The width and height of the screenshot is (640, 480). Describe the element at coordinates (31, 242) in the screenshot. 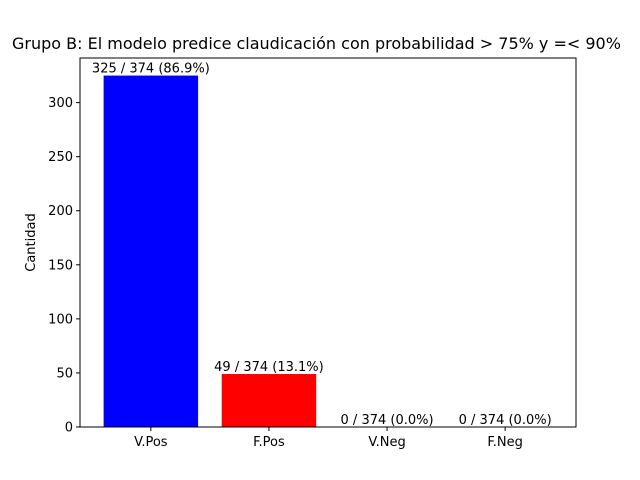

I see `y-axis-label: Cantidad` at that location.